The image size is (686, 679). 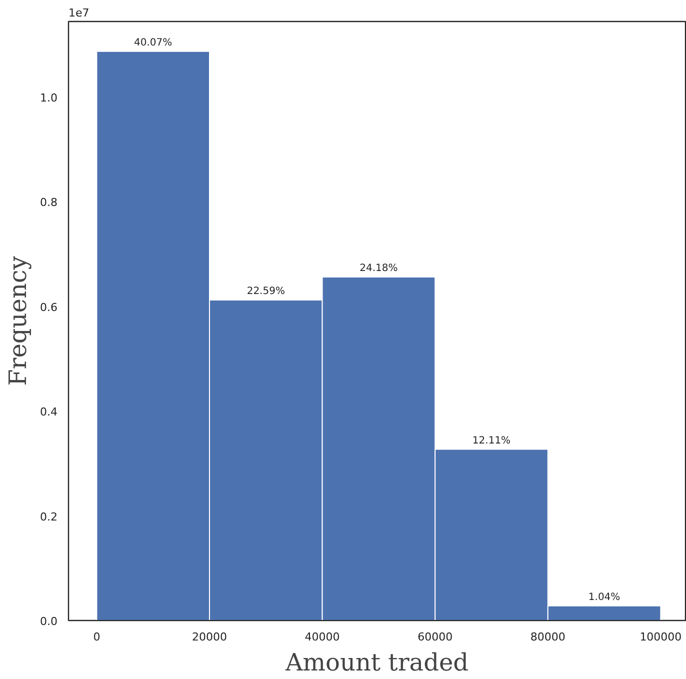 What do you see at coordinates (548, 637) in the screenshot?
I see `x-tick-label: 80000` at bounding box center [548, 637].